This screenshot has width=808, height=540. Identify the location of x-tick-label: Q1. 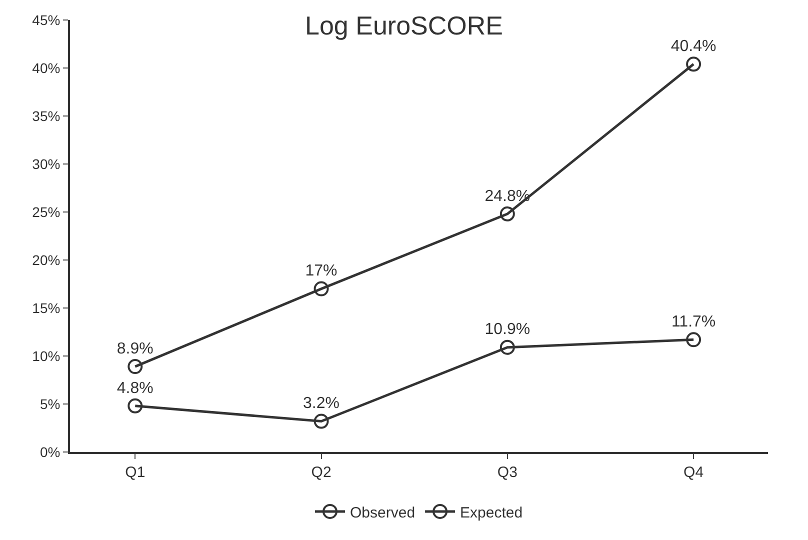
(135, 472).